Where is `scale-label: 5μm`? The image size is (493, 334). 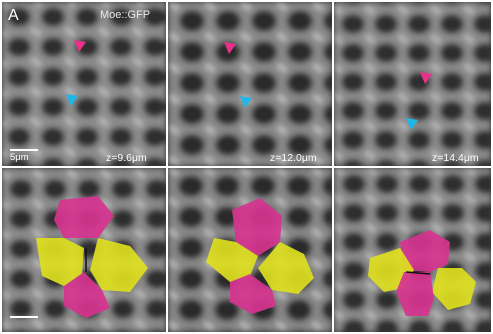 scale-label: 5μm is located at coordinates (19, 157).